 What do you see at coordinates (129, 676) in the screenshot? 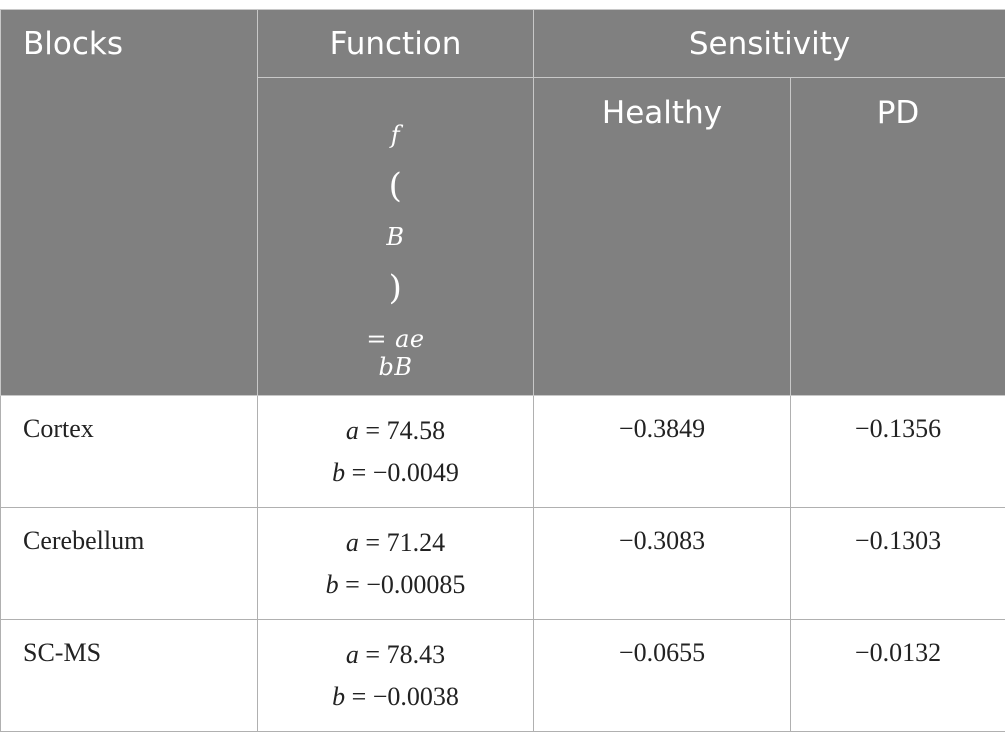
I see `block-cell: SC-MS` at bounding box center [129, 676].